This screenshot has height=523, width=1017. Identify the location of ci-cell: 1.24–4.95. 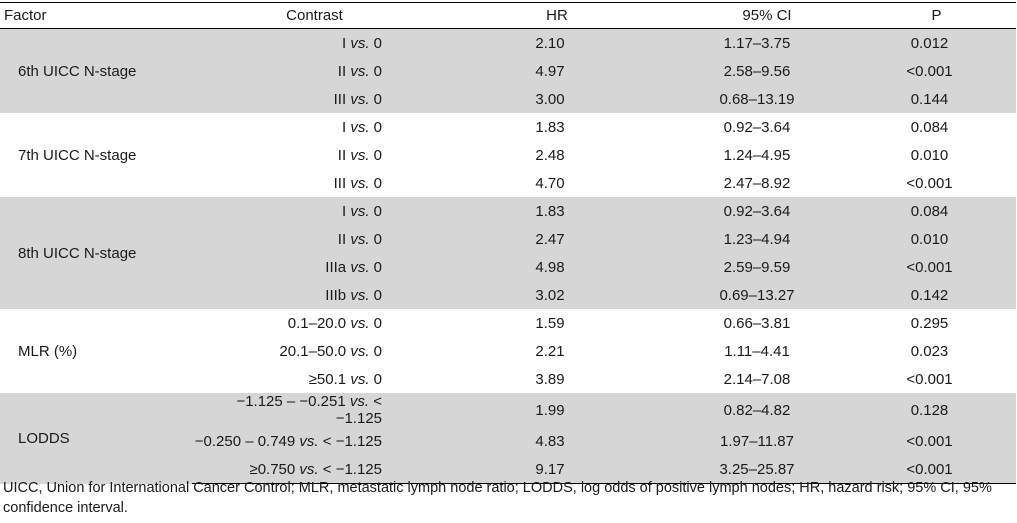
(767, 155).